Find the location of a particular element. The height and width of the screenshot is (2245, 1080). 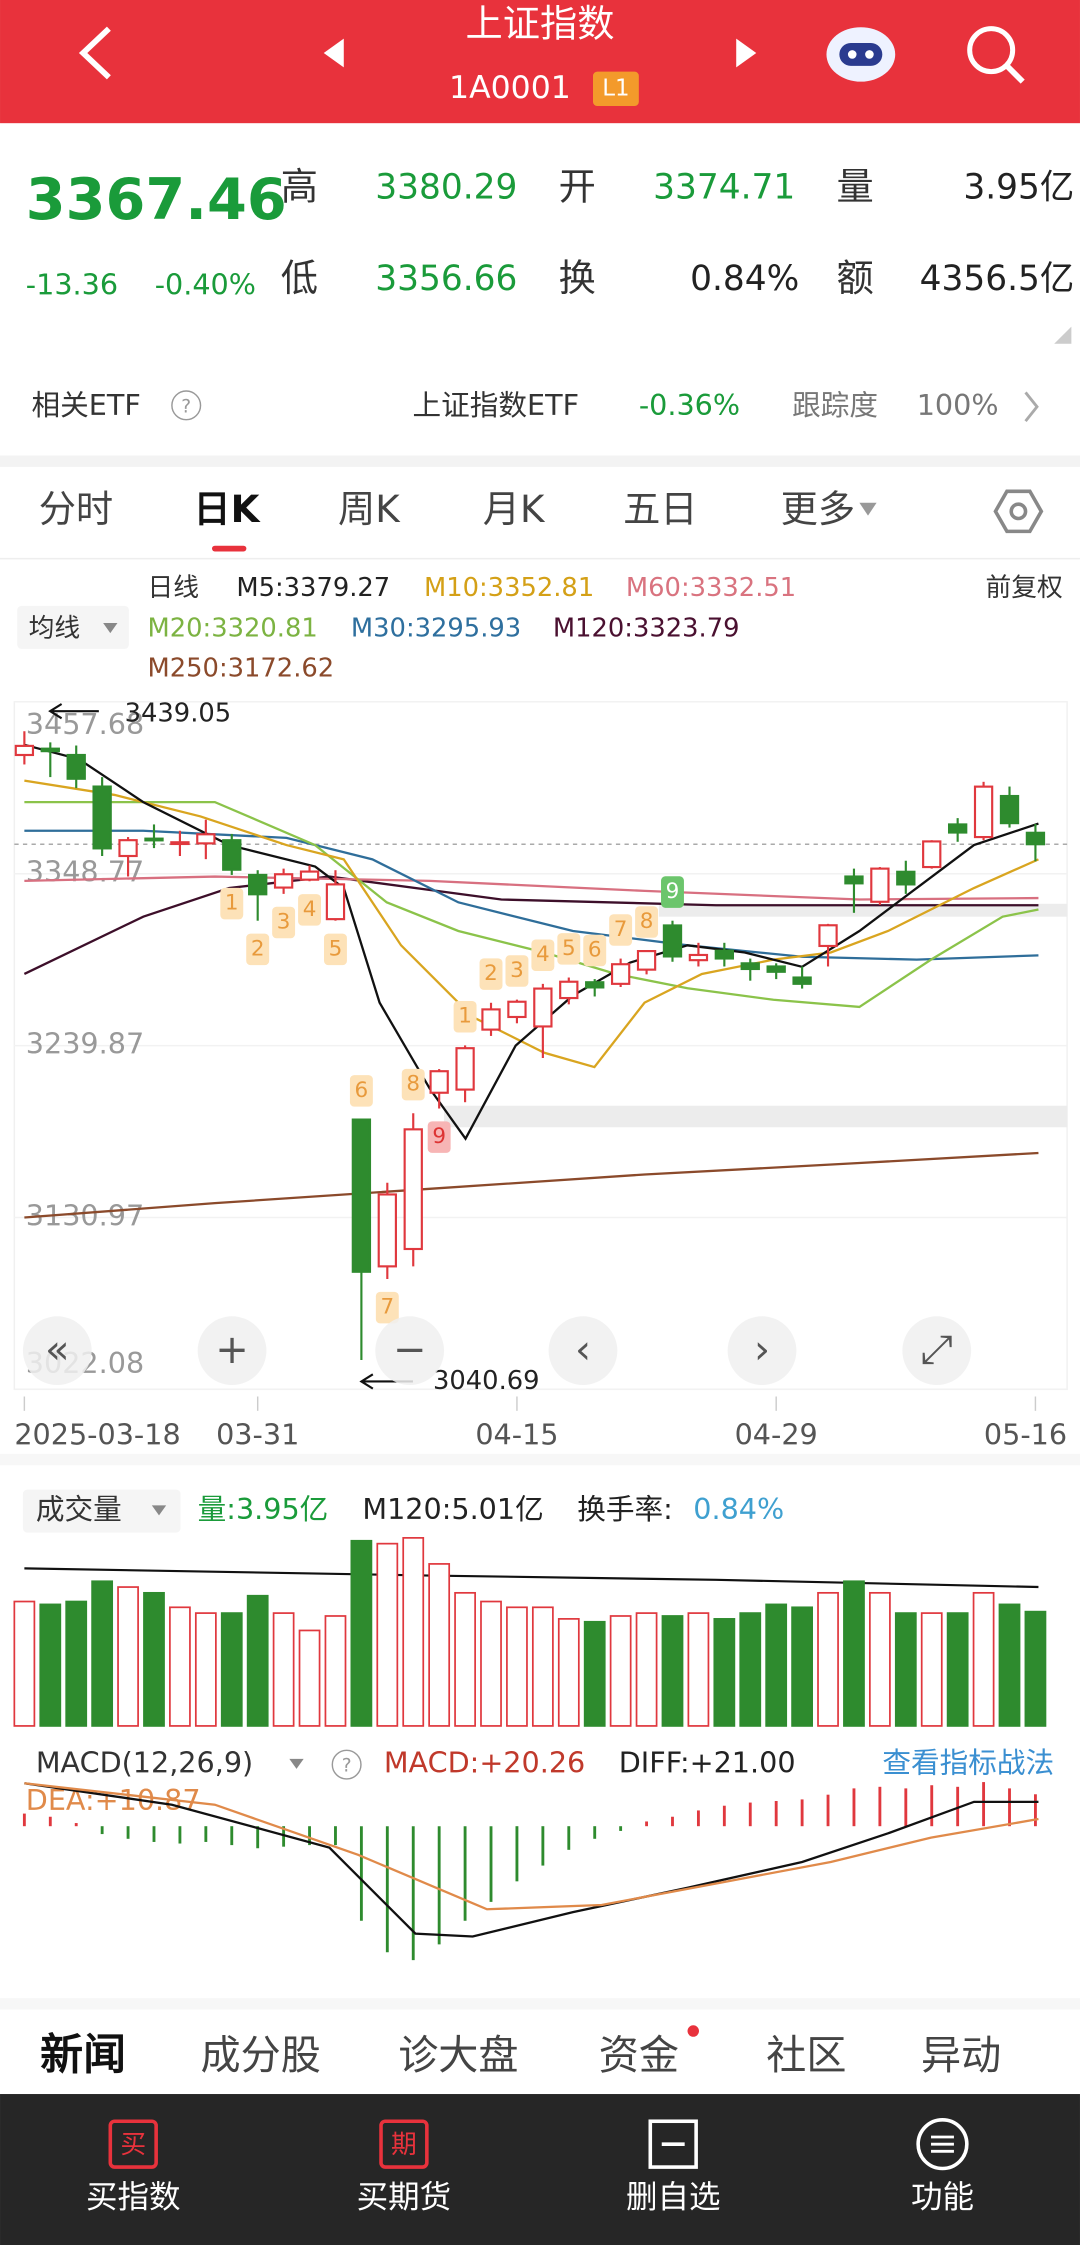

bottom-tab: 异动 is located at coordinates (961, 2056).